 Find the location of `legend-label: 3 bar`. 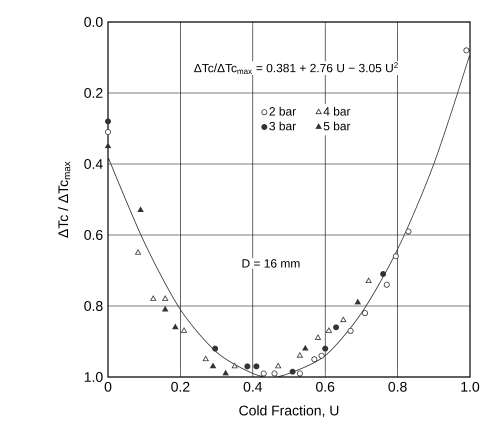

legend-label: 3 bar is located at coordinates (282, 126).